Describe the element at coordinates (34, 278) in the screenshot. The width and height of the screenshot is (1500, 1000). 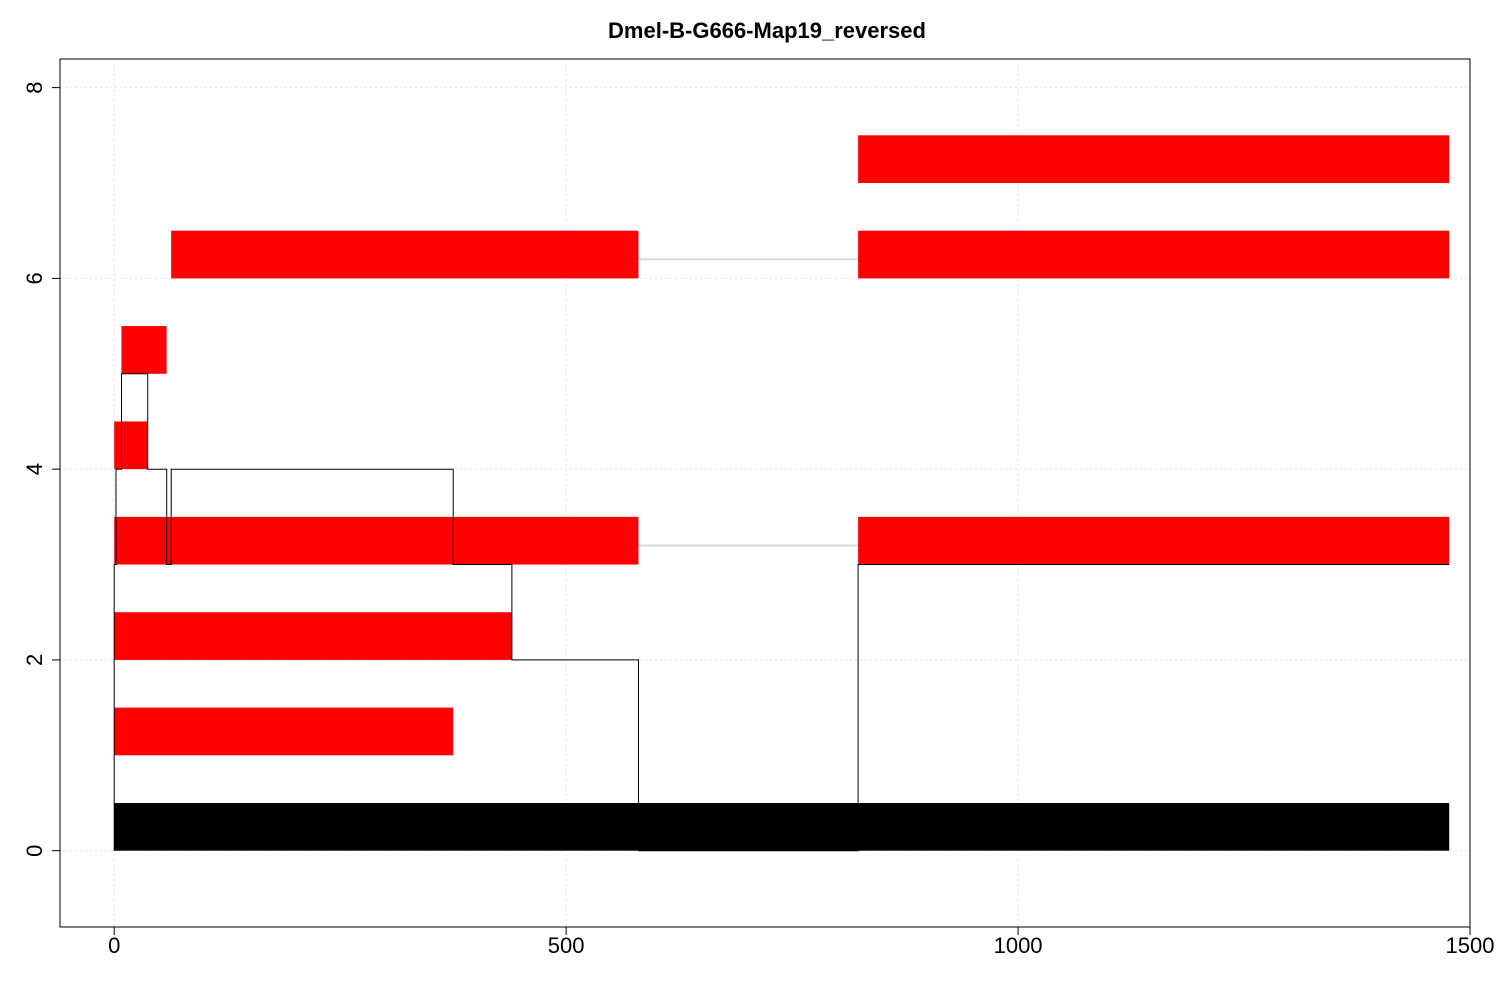
I see `y-tick-label: 6` at that location.